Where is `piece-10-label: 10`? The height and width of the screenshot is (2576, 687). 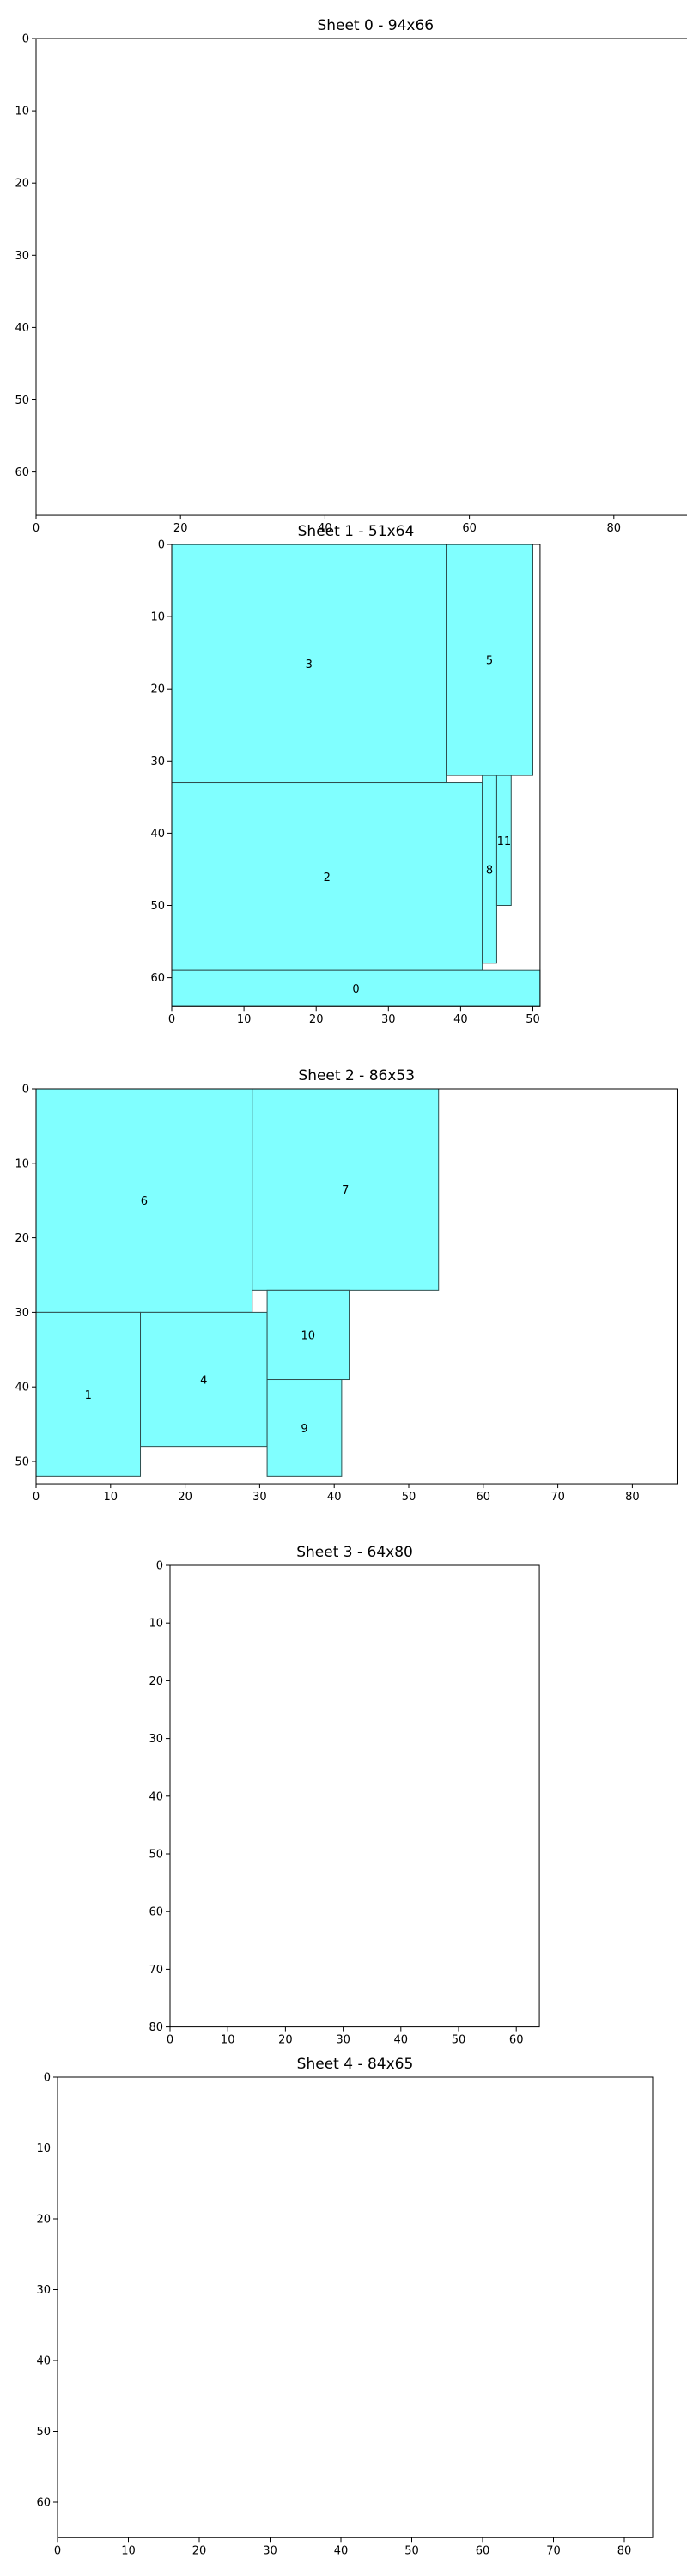
piece-10-label: 10 is located at coordinates (308, 1335).